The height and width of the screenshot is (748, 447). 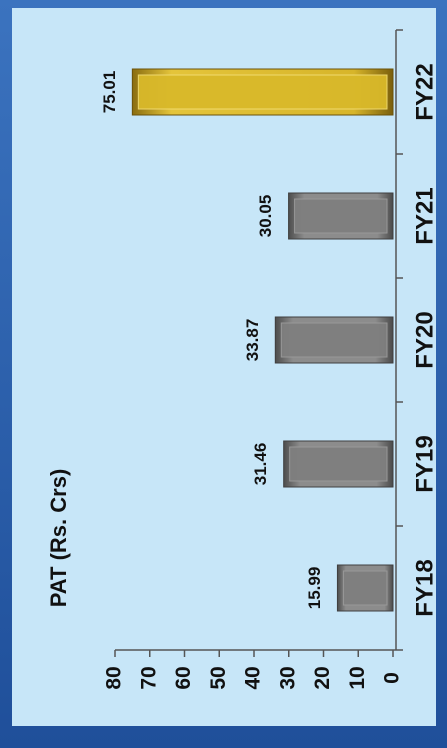 I want to click on value-label-fy20: 33.87, so click(x=252, y=340).